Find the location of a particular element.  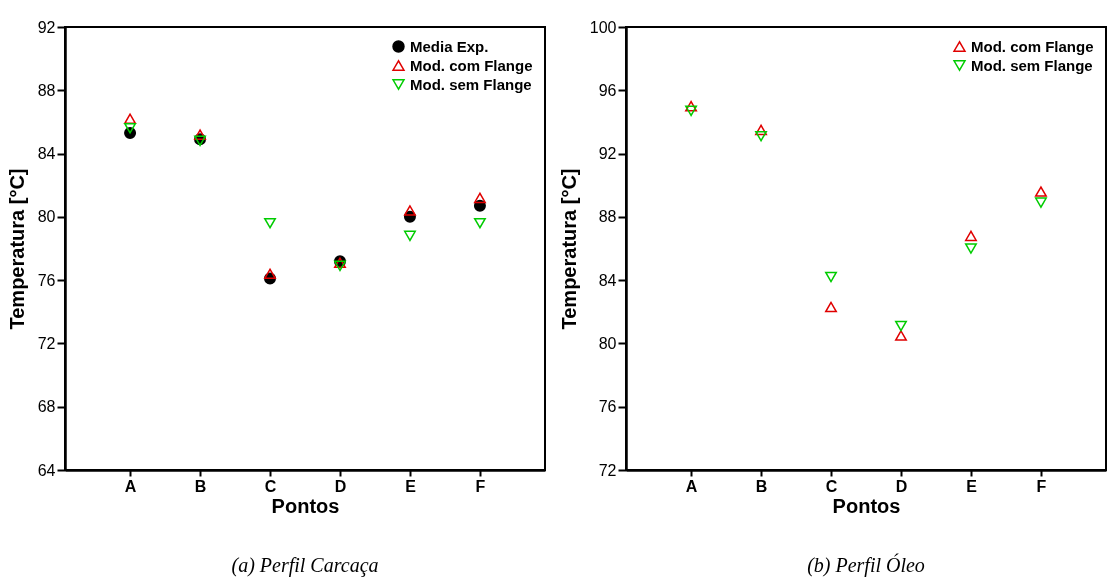

text: (b) Perfil Óleo is located at coordinates (866, 565).